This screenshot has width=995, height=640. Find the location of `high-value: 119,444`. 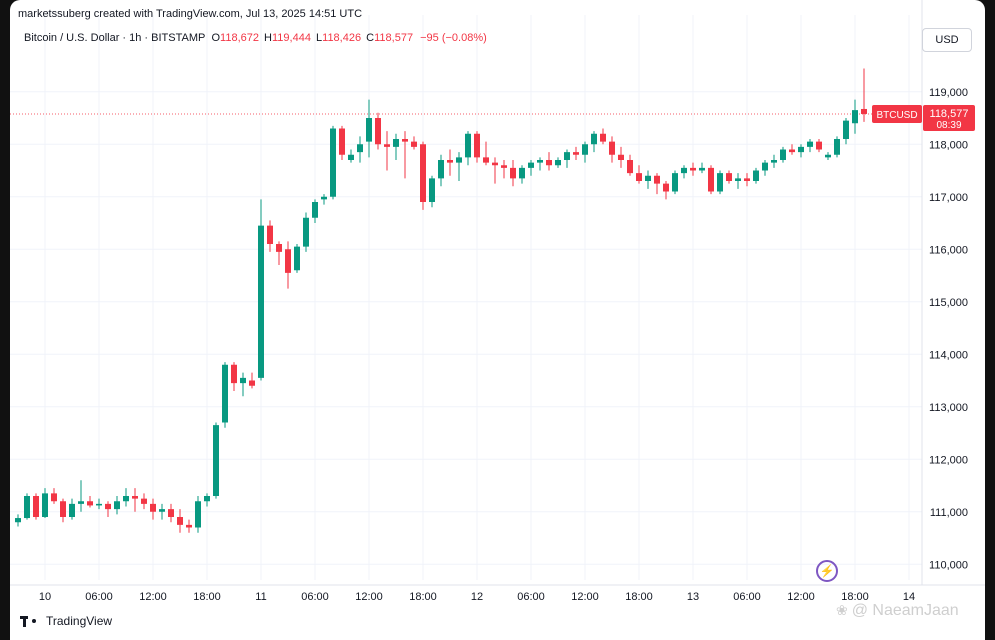

high-value: 119,444 is located at coordinates (291, 38).